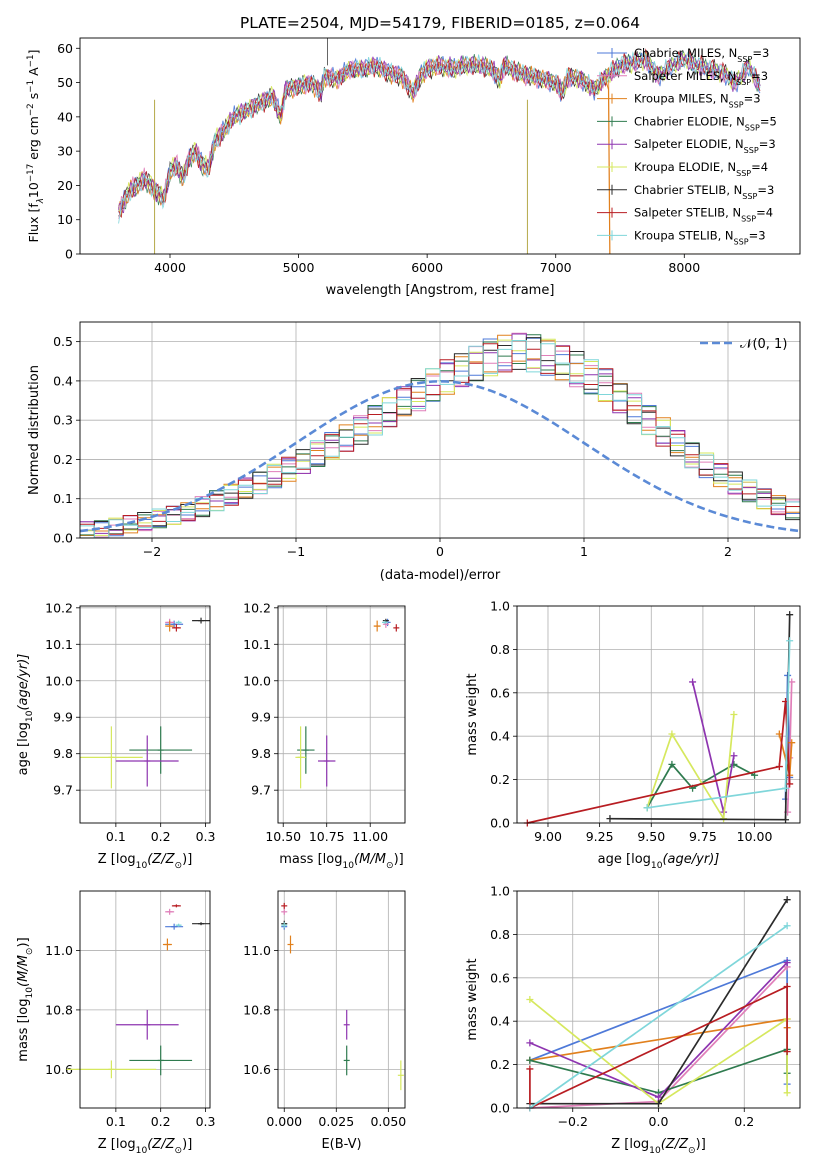  What do you see at coordinates (704, 192) in the screenshot?
I see `legend-label: Chabrier STELIB, NSSP=3` at bounding box center [704, 192].